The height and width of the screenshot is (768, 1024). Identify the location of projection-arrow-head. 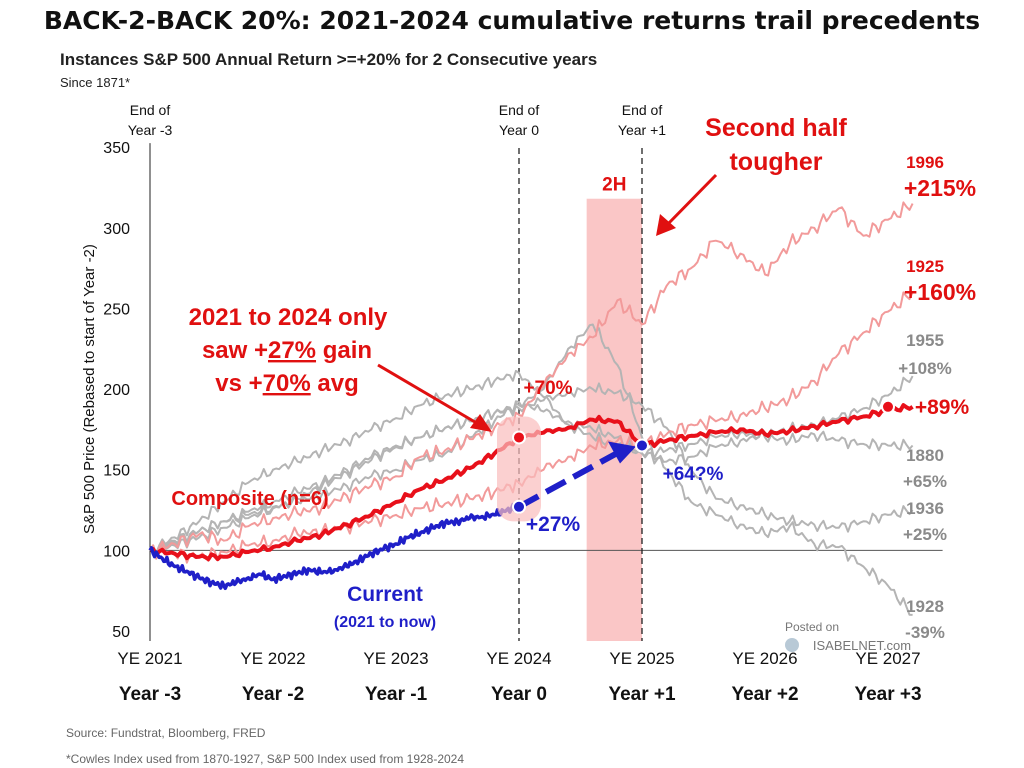
(622, 452).